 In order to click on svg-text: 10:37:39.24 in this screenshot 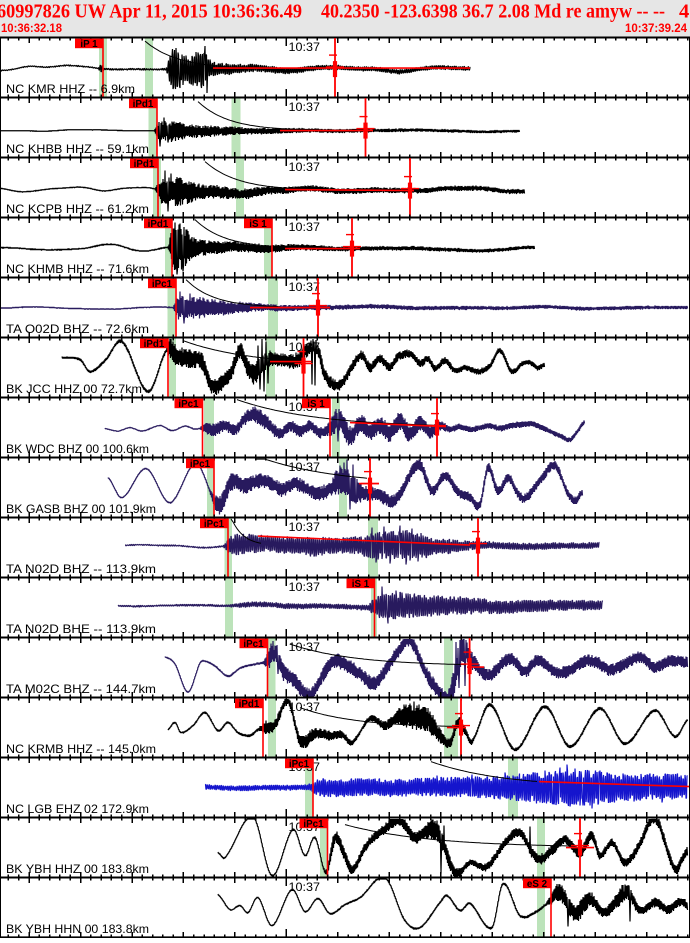, I will do `click(656, 28)`.